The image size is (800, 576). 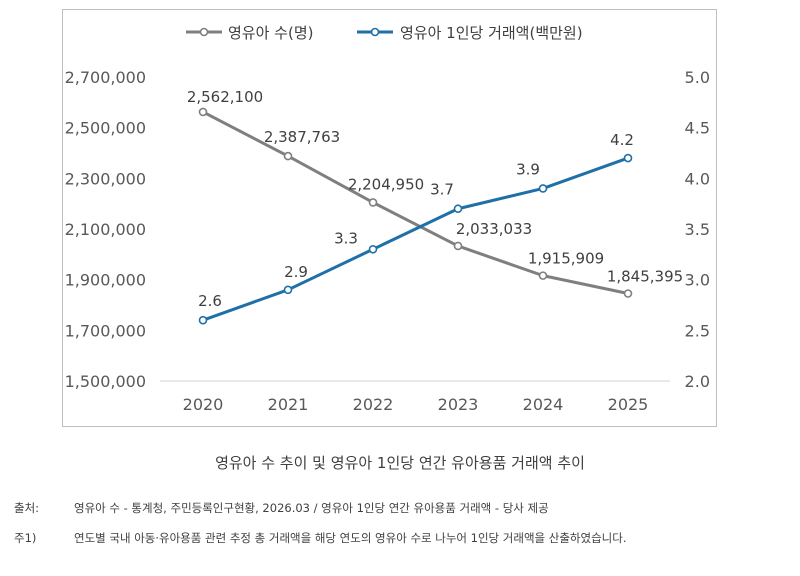 I want to click on x-axis-tick-label: 2022, so click(x=373, y=404).